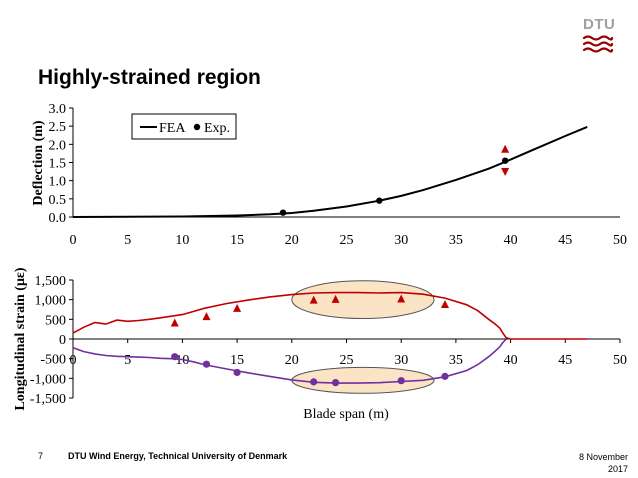 The height and width of the screenshot is (478, 638). What do you see at coordinates (58, 200) in the screenshot?
I see `top-y-tick-label: 0.5` at bounding box center [58, 200].